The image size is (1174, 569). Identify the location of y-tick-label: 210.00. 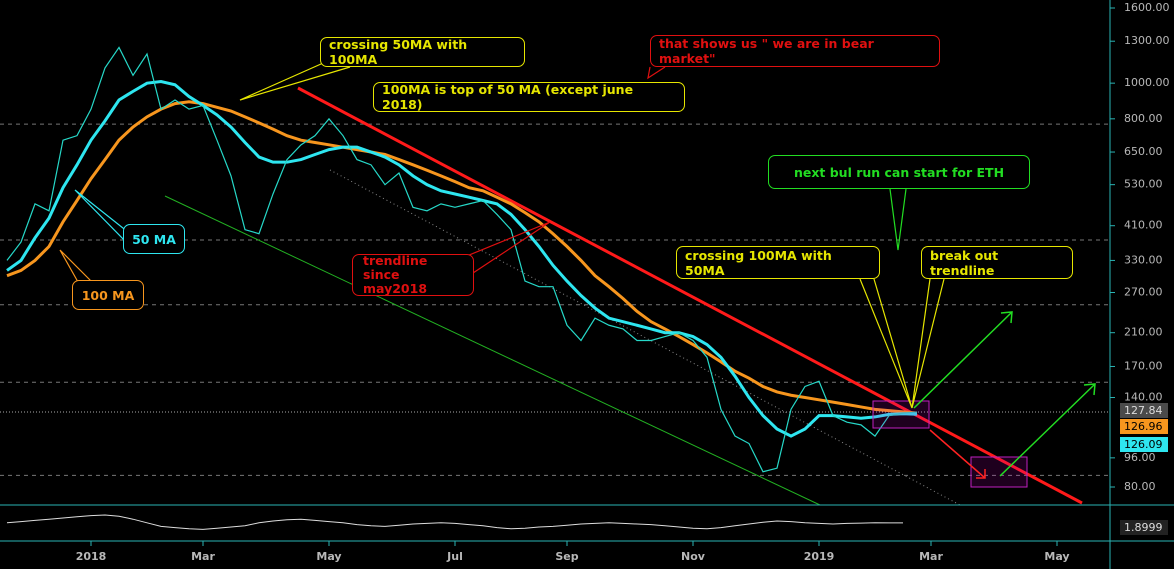
(1143, 332).